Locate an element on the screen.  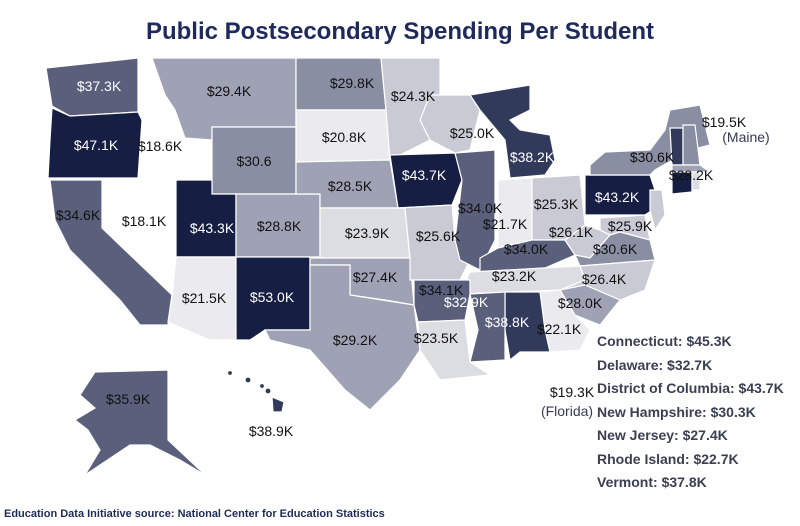
state-rhode-island is located at coordinates (696, 181).